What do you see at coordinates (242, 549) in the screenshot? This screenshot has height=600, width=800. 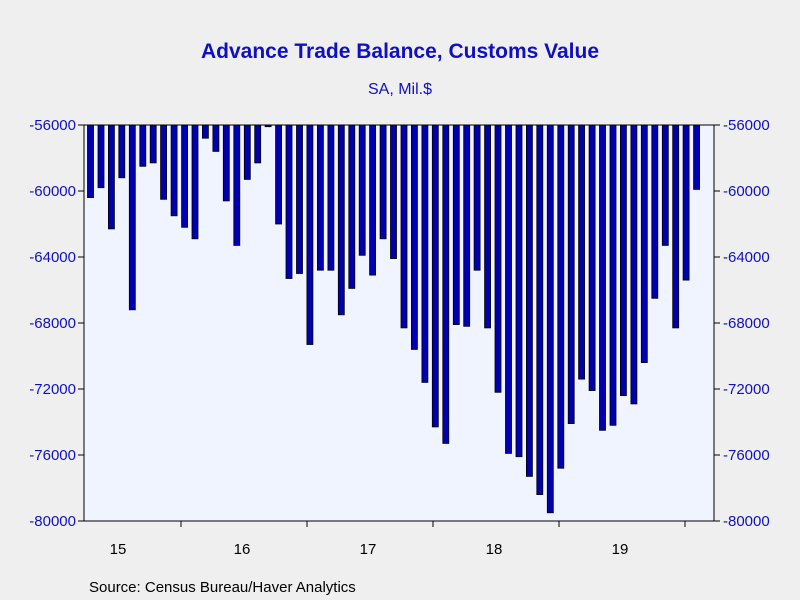 I see `x-tick-label: 16` at bounding box center [242, 549].